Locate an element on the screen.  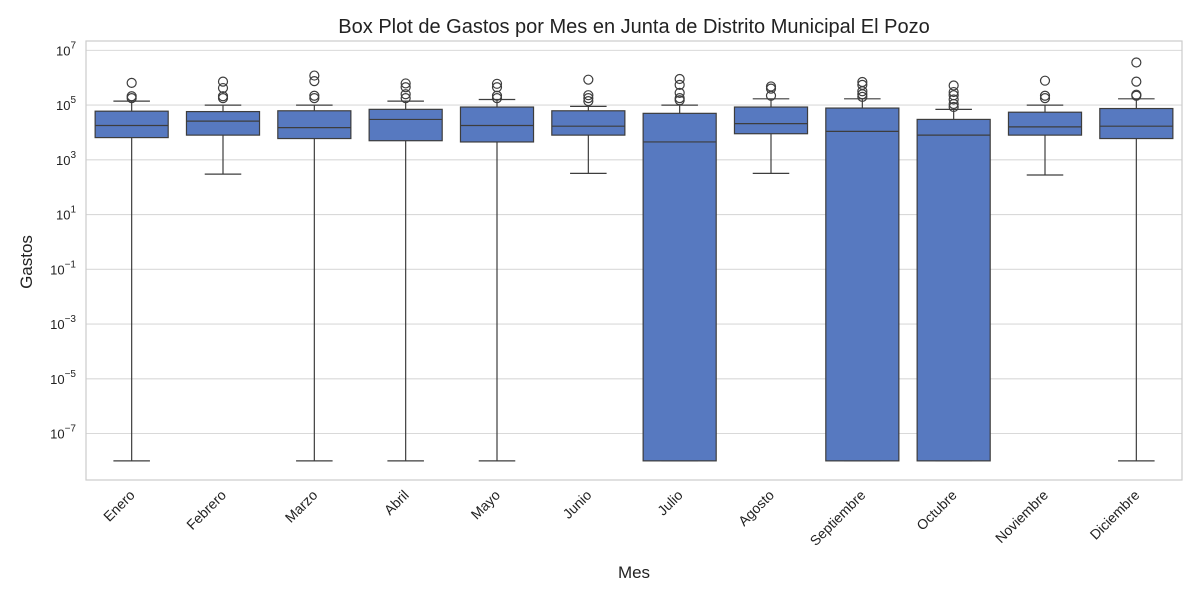
y-tick-label: 10¹ is located at coordinates (66, 214).